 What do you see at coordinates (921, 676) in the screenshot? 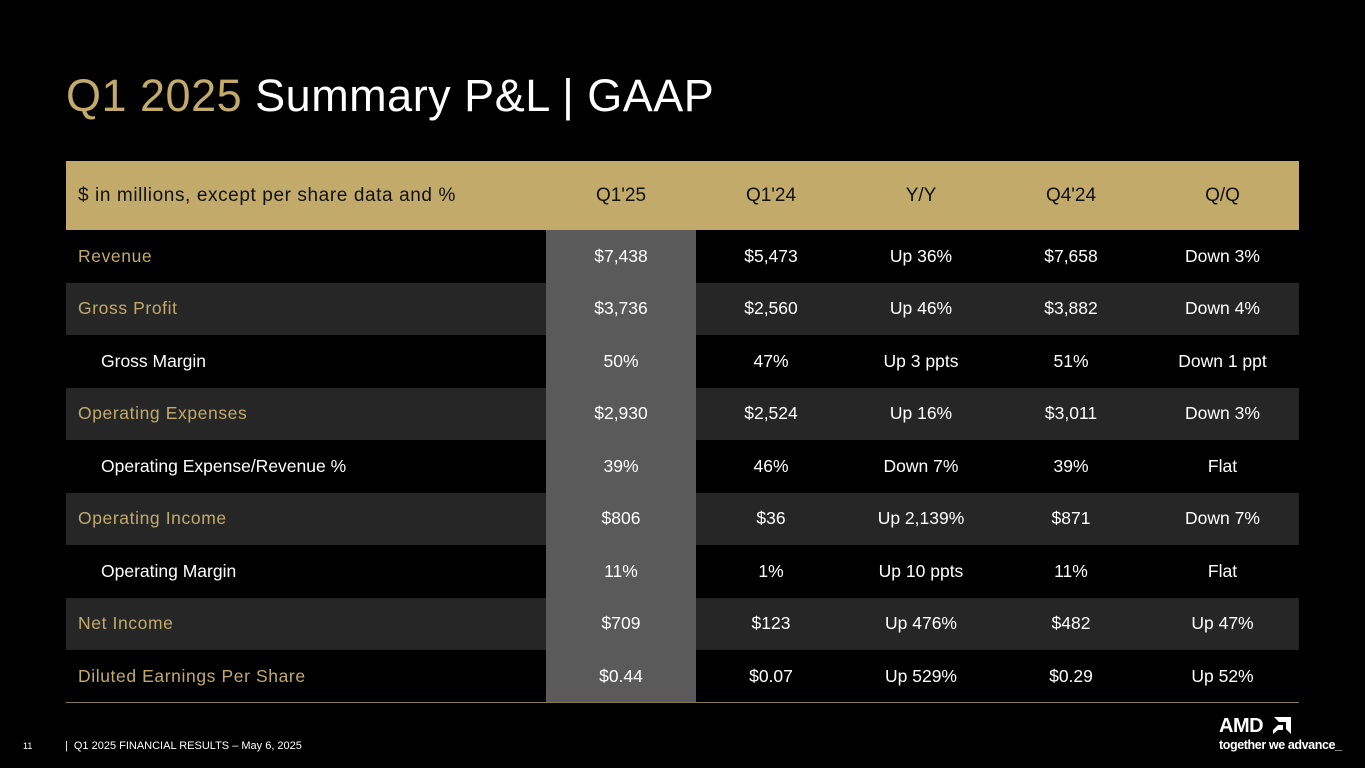
I see `cell-yy: Up 529%` at bounding box center [921, 676].